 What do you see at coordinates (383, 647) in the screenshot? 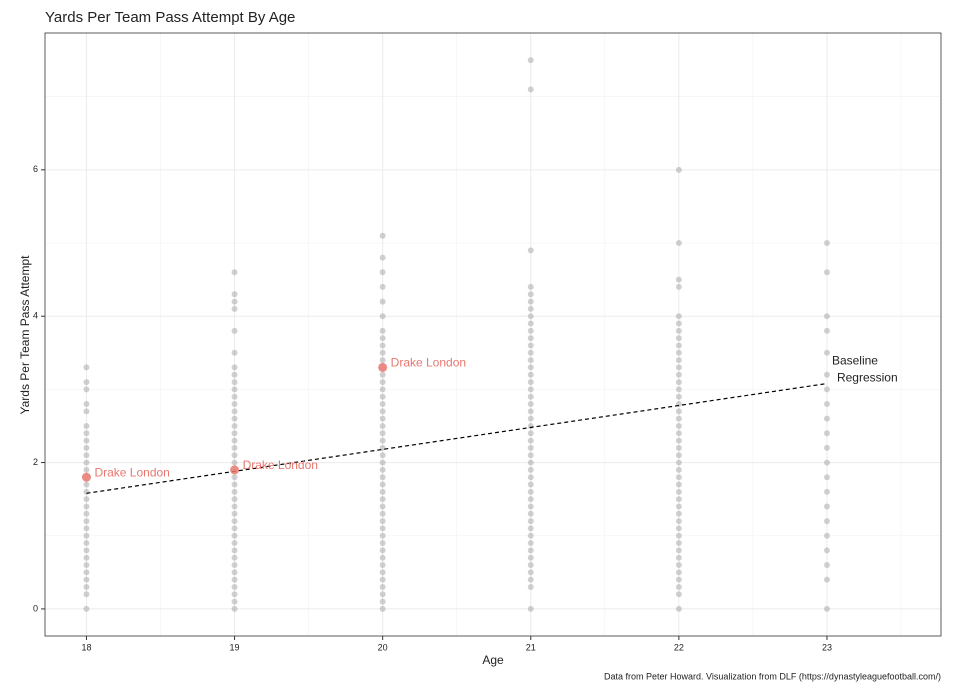
I see `x-tick-label: 20` at bounding box center [383, 647].